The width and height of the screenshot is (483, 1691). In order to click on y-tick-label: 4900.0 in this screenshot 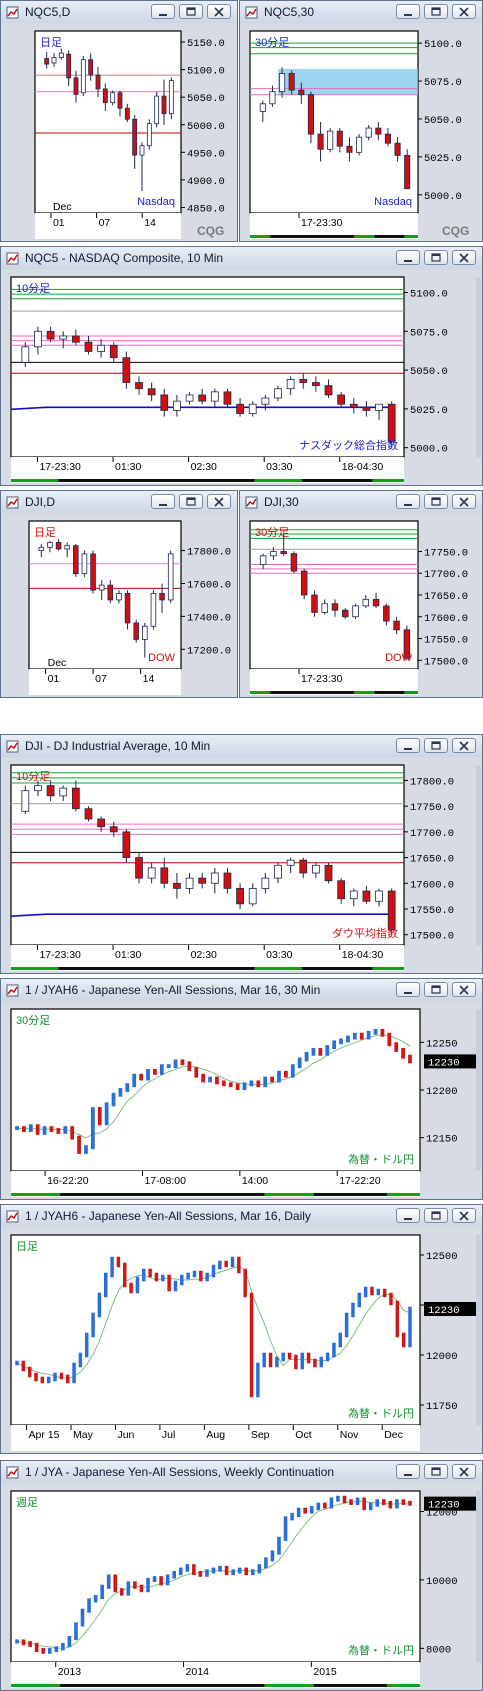, I will do `click(206, 182)`.